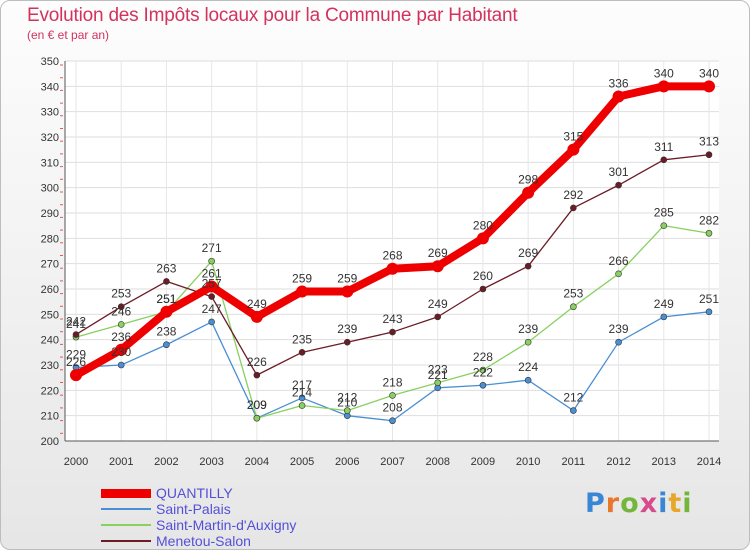 This screenshot has height=550, width=750. What do you see at coordinates (619, 172) in the screenshot?
I see `data-label: 301` at bounding box center [619, 172].